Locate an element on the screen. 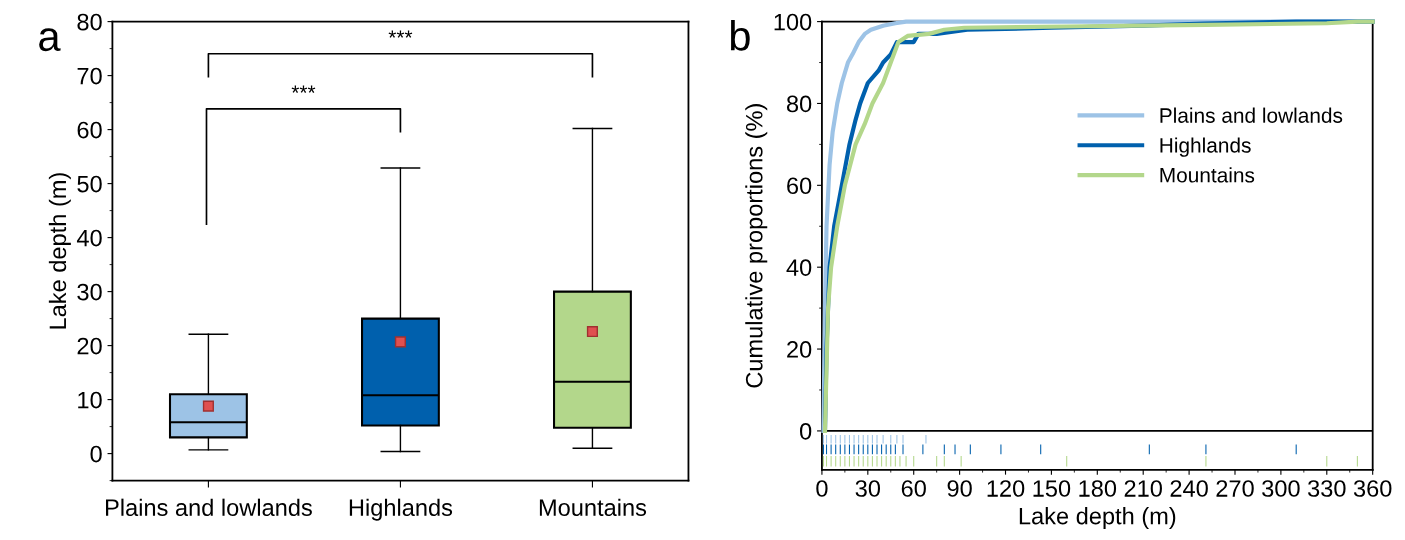 The width and height of the screenshot is (1405, 540). x-tick-label: 210 is located at coordinates (1143, 488).